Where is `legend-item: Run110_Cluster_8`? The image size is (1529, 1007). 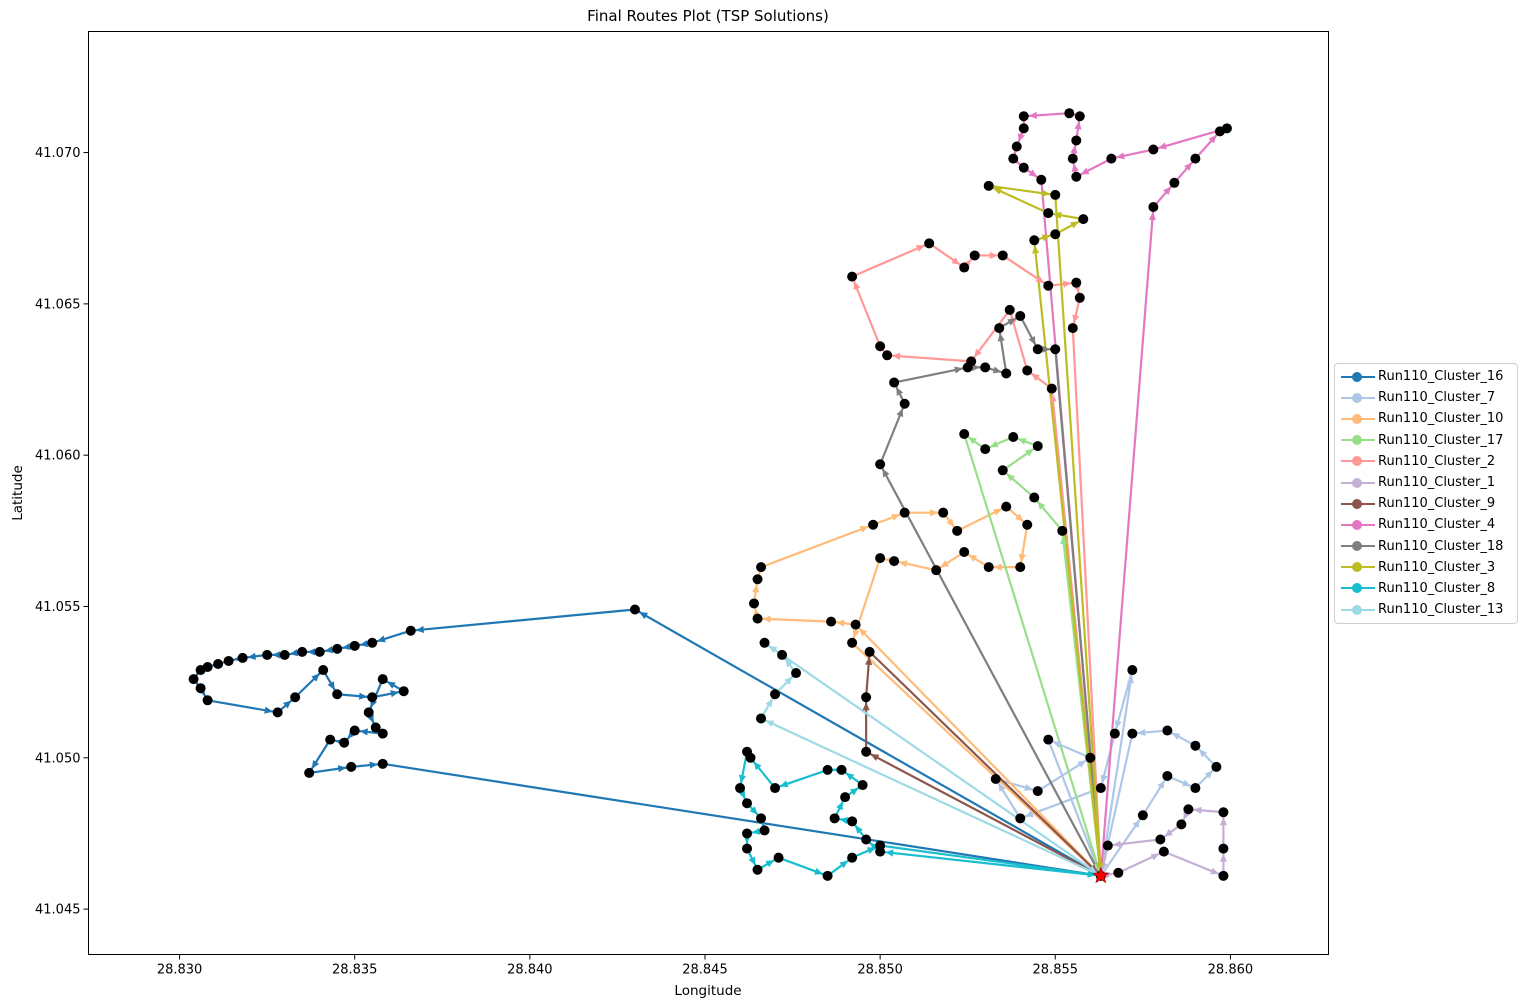
legend-item: Run110_Cluster_8 is located at coordinates (1426, 588).